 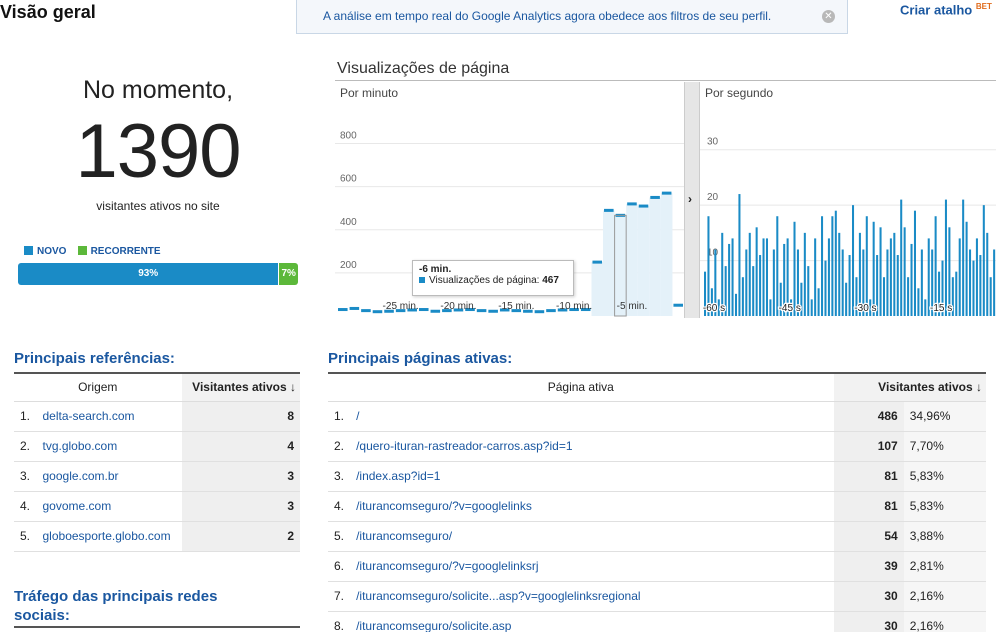 I want to click on active-page-column-header: Página ativa, so click(x=581, y=387).